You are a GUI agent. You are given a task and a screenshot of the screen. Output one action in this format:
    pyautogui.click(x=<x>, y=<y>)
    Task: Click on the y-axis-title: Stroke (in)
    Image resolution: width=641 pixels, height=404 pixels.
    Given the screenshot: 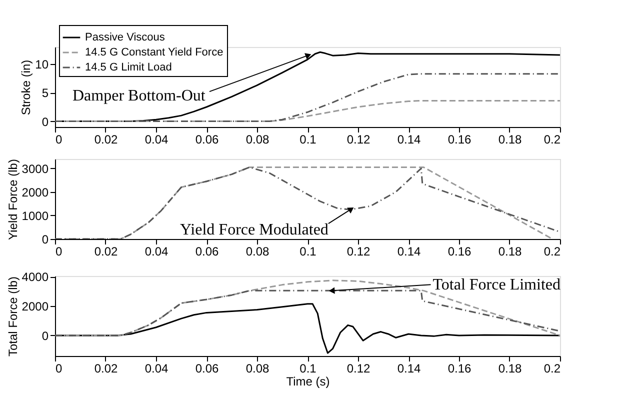 What is the action you would take?
    pyautogui.click(x=26, y=88)
    